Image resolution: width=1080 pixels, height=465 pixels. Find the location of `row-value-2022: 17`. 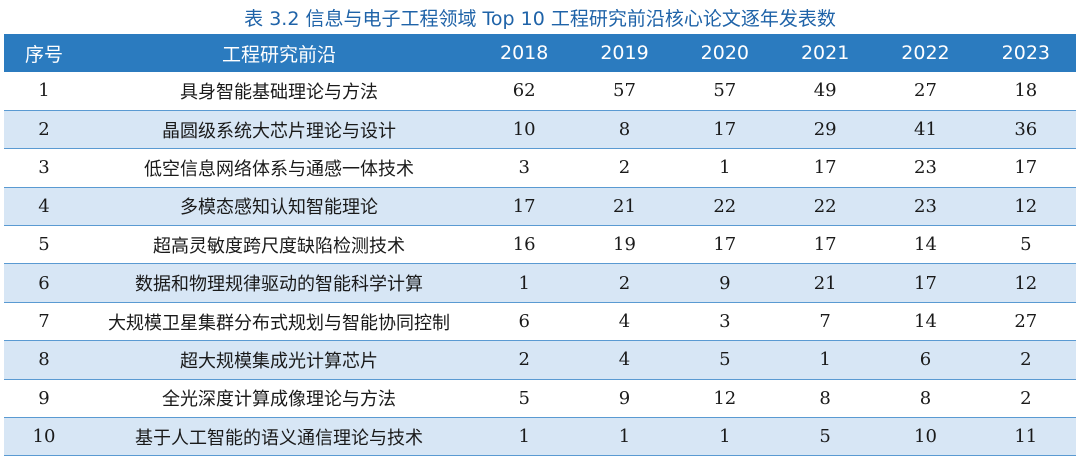

row-value-2022: 17 is located at coordinates (925, 283).